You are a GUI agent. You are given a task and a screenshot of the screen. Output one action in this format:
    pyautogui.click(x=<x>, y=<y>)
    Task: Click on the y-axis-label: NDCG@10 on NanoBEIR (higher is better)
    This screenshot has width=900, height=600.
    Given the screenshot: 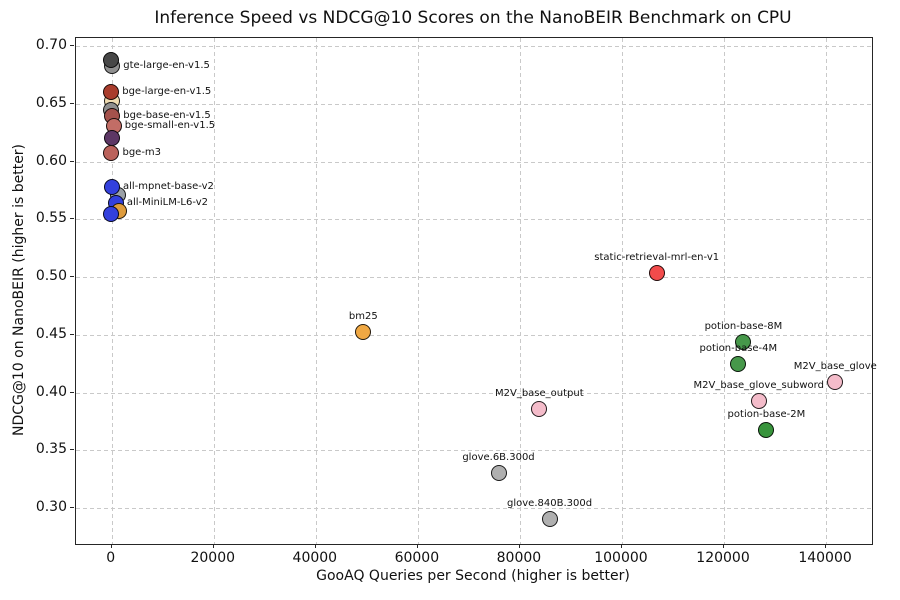 What is the action you would take?
    pyautogui.click(x=19, y=290)
    